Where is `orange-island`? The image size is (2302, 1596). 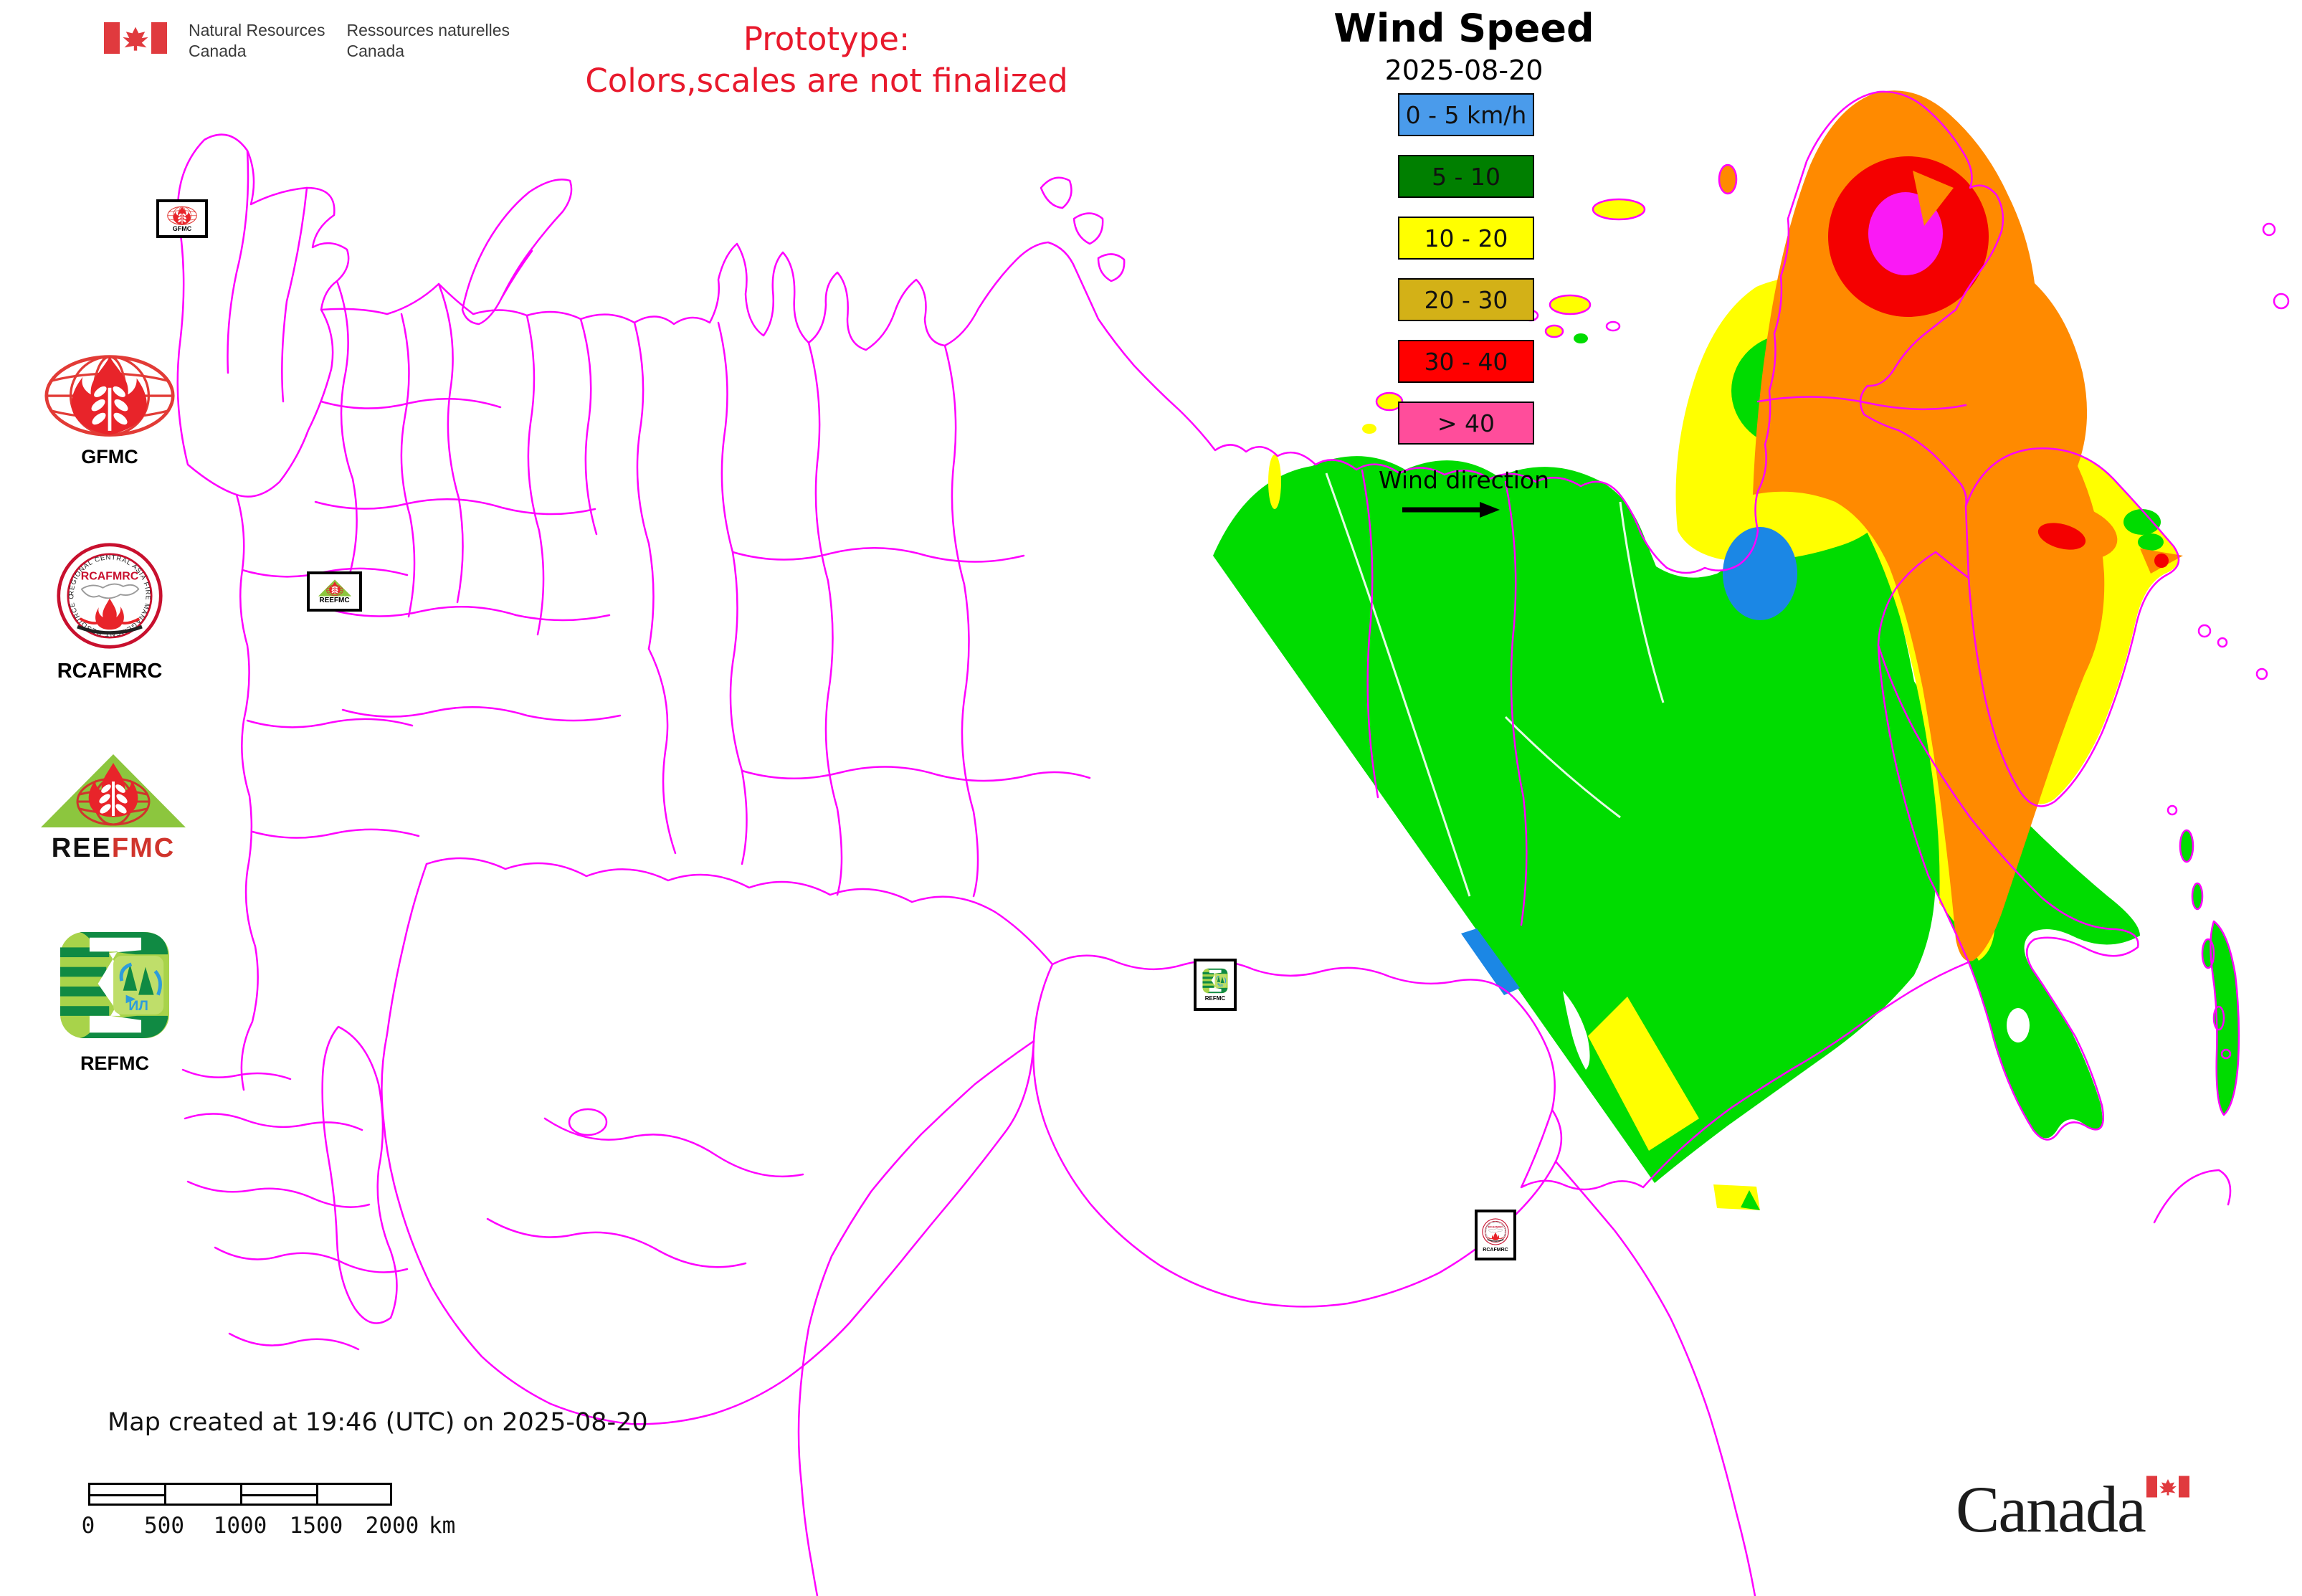
orange-island is located at coordinates (1728, 179).